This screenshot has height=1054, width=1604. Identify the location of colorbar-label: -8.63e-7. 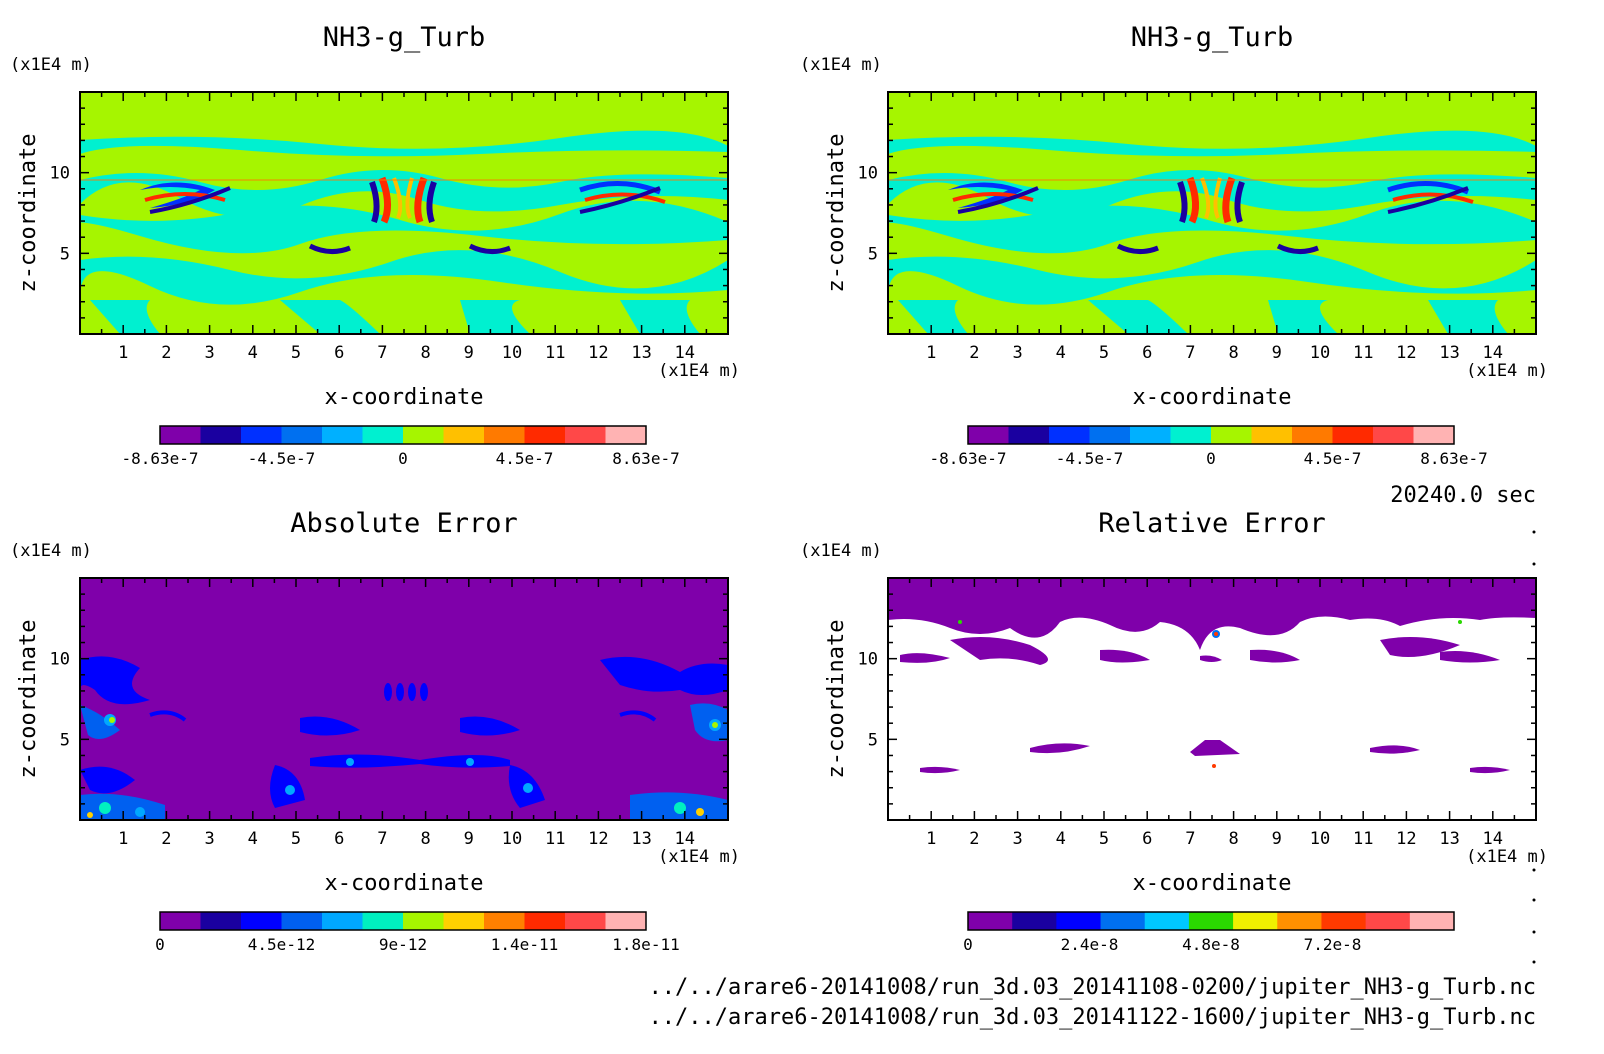
(967, 458).